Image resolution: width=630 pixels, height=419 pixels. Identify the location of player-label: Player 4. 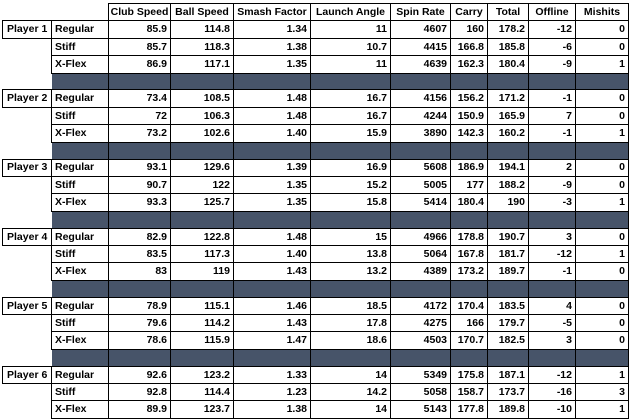
(27, 236).